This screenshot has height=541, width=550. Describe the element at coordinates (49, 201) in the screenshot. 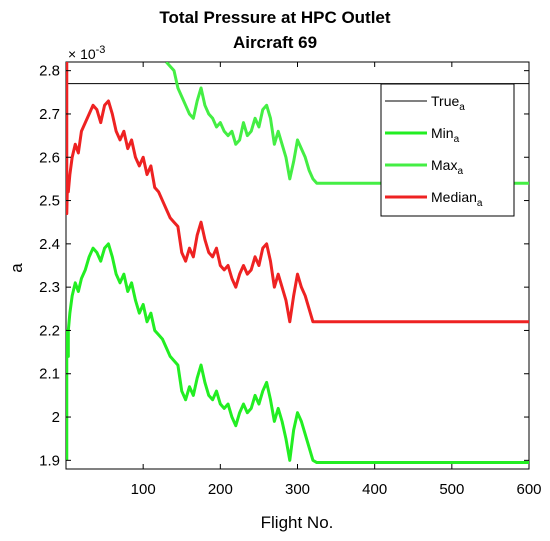

I see `y-tick-label: 2.5` at that location.